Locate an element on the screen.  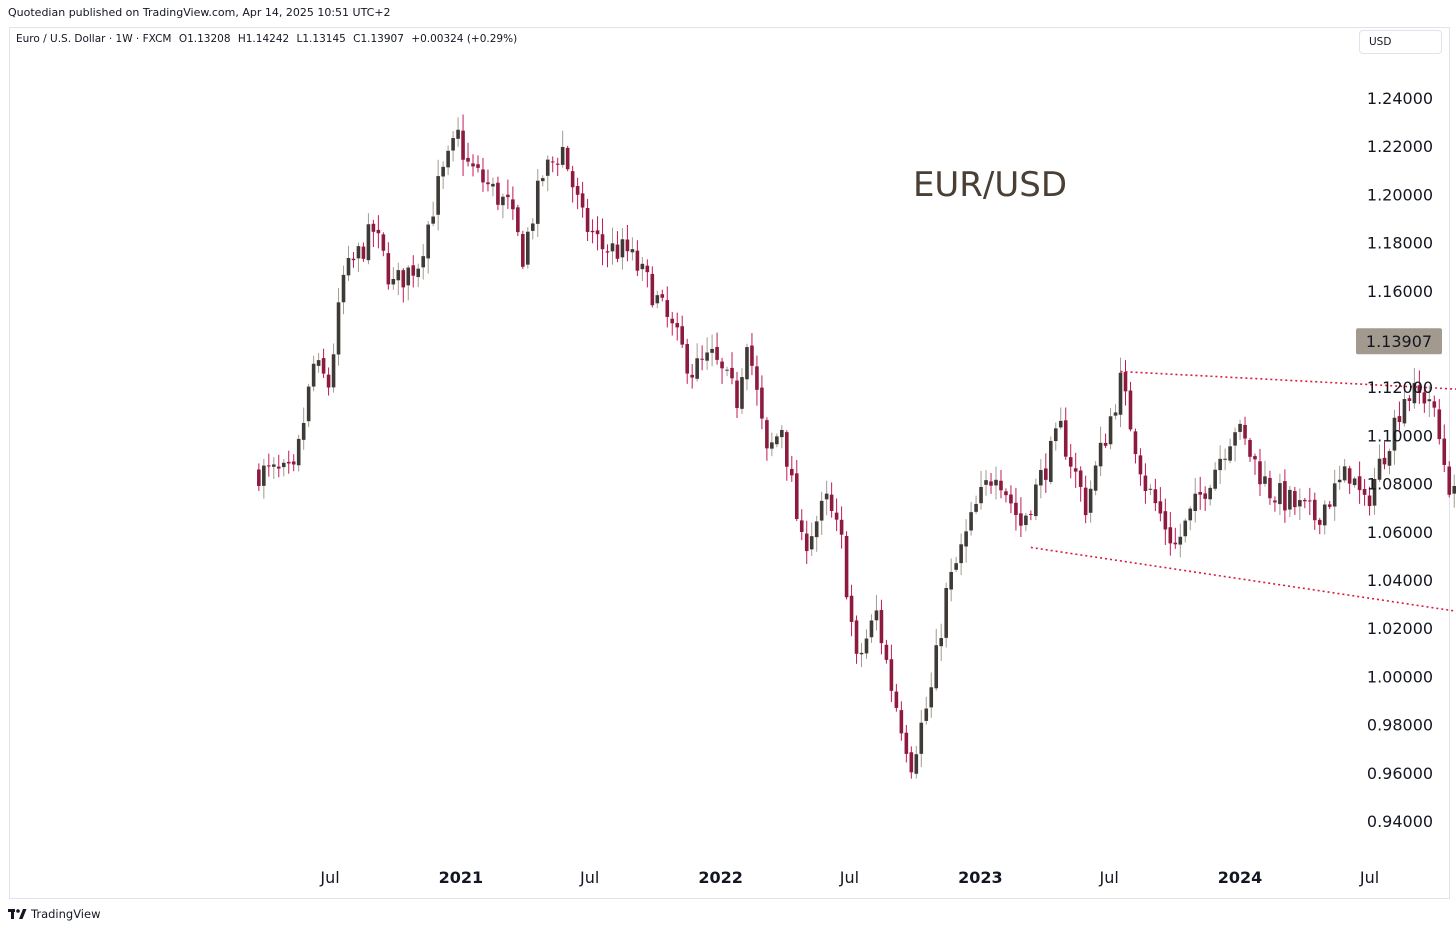
time-axis: Jul2021Jul2022Jul2023Jul2024Jul2025 is located at coordinates (849, 877).